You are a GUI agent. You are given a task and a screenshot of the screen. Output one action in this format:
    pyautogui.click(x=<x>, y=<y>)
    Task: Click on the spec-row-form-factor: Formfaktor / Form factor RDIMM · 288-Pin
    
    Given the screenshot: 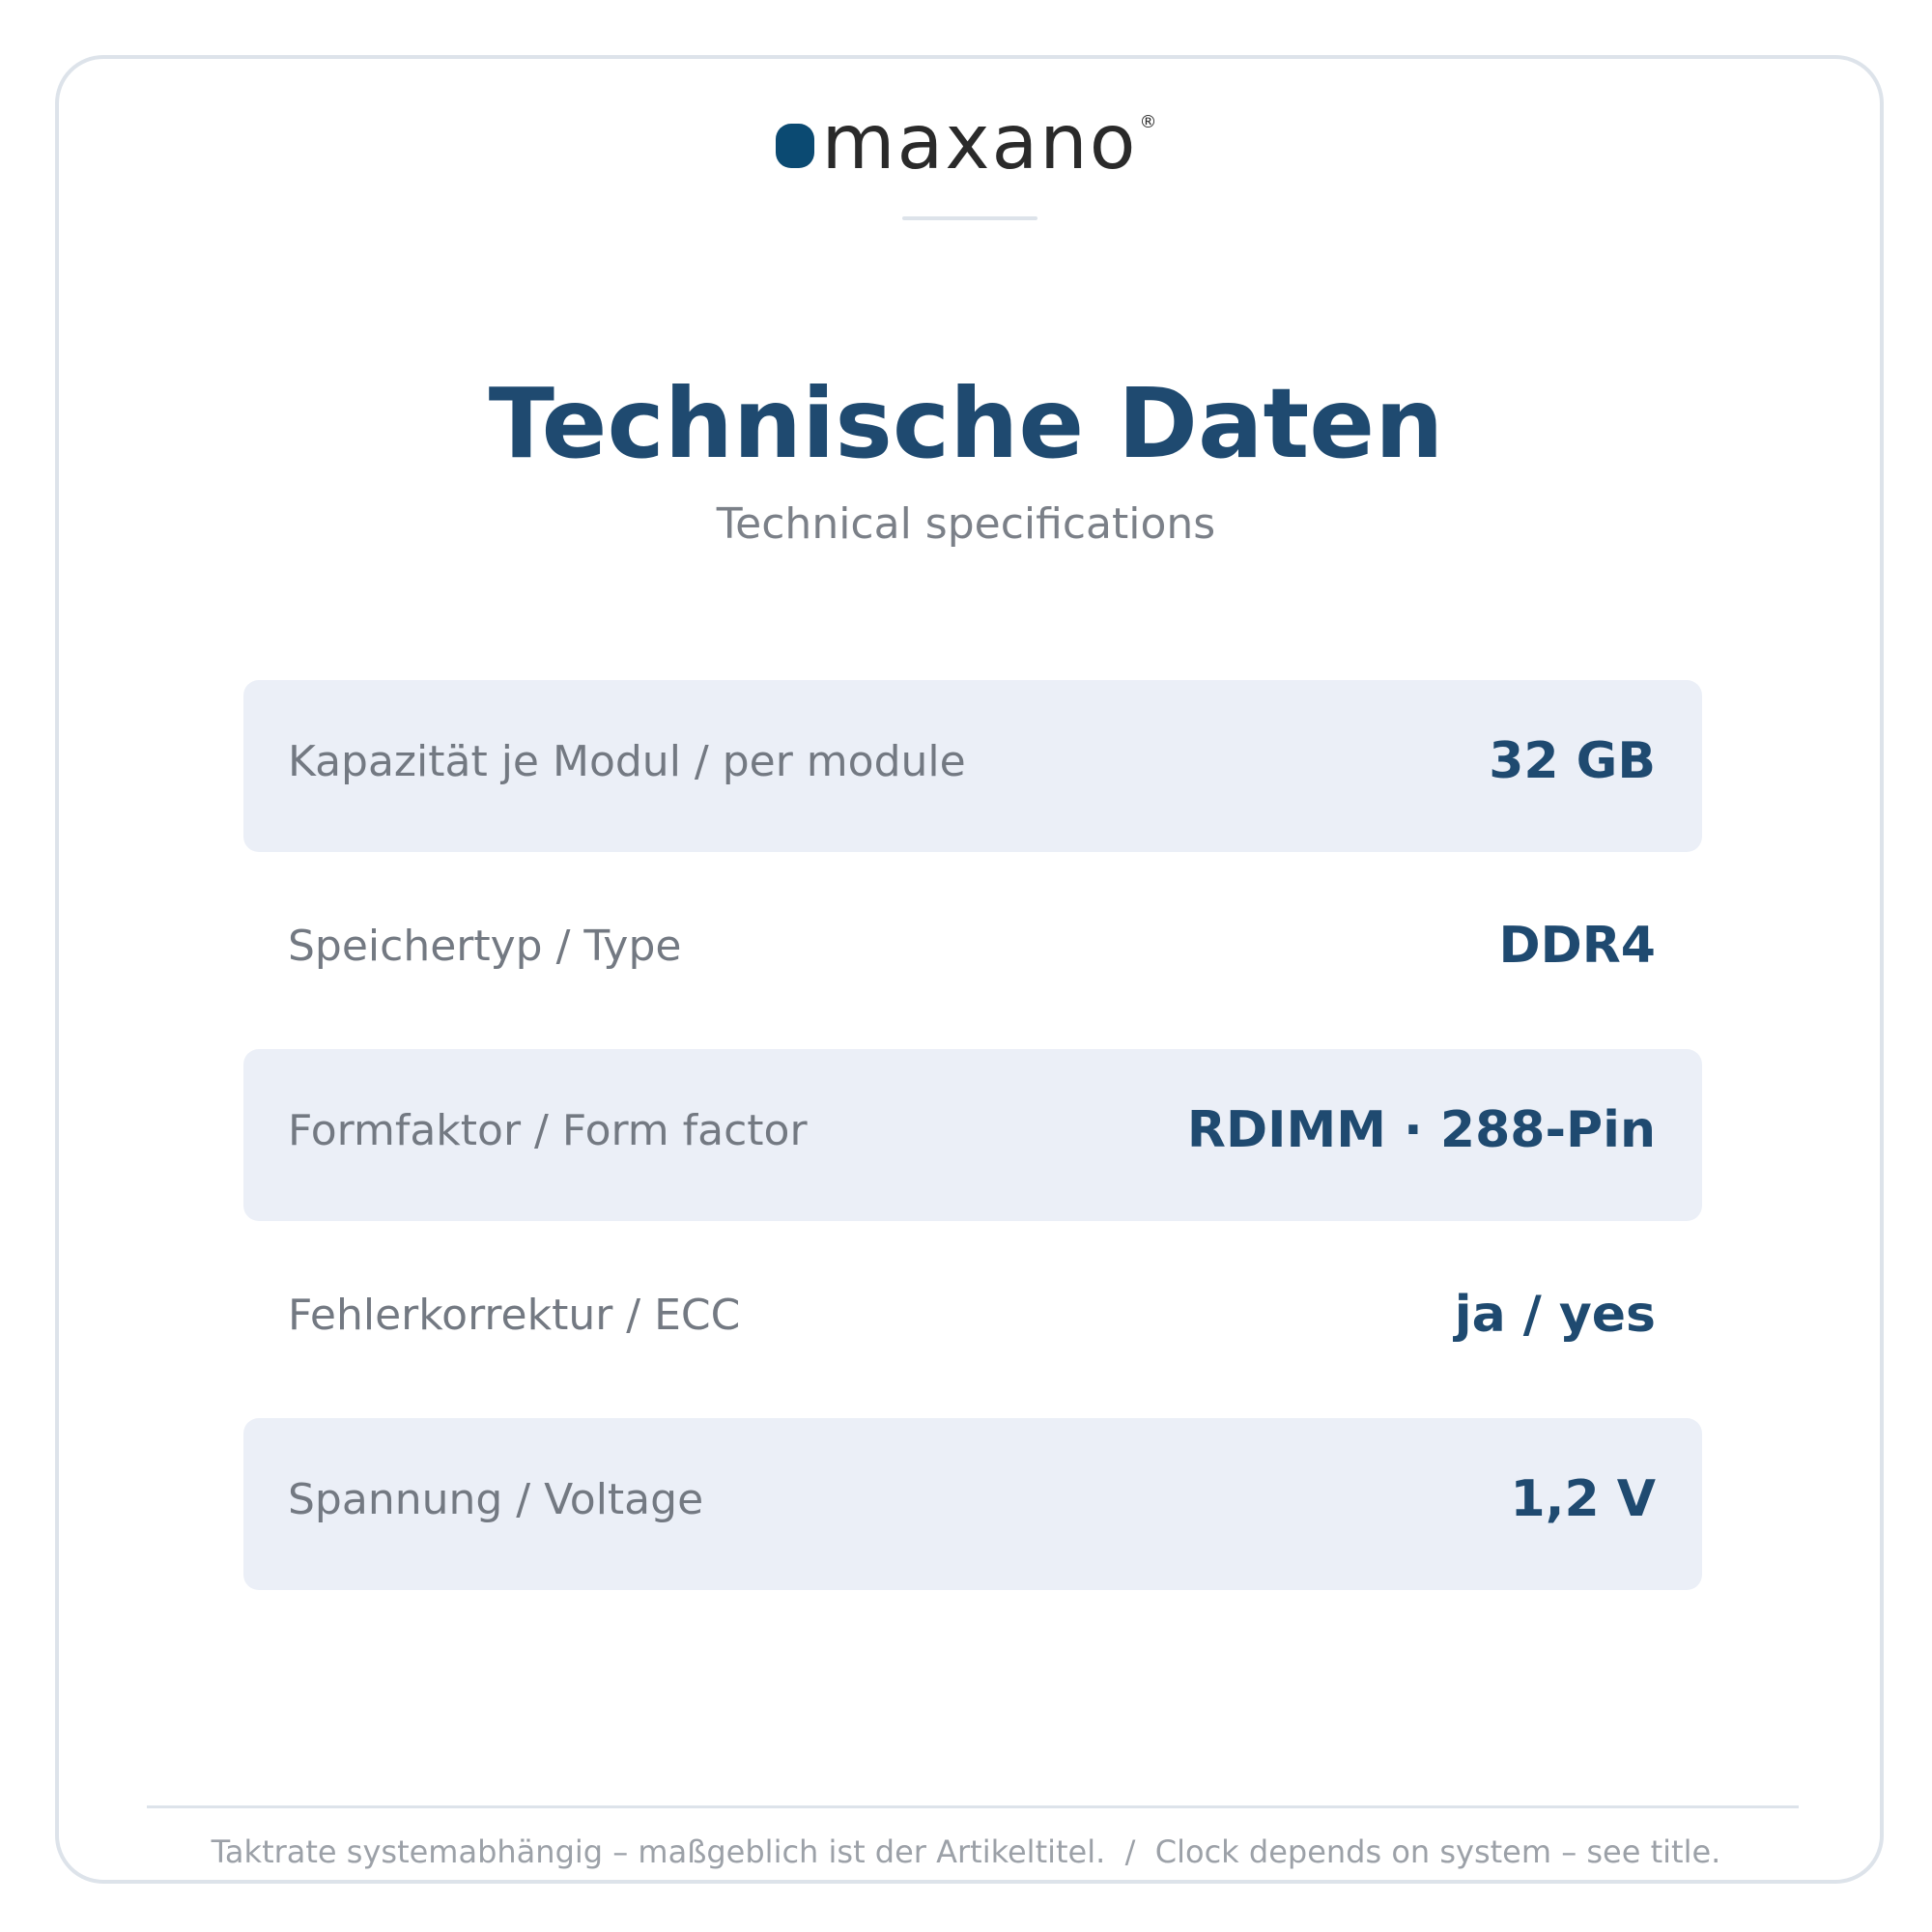 What is the action you would take?
    pyautogui.click(x=972, y=1135)
    